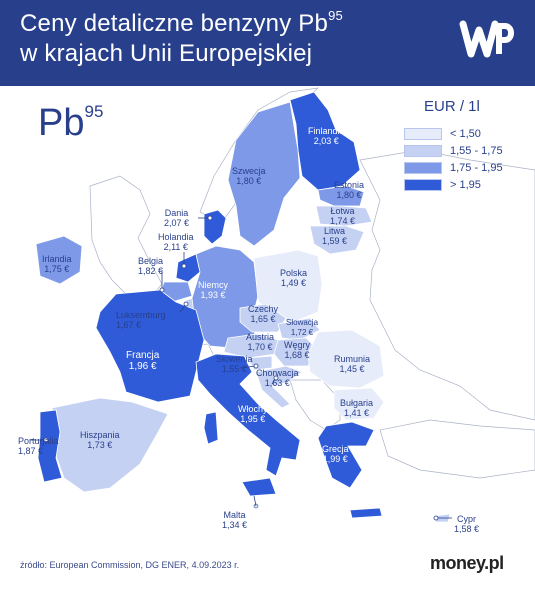 Image resolution: width=535 pixels, height=602 pixels. I want to click on title-text: Ceny detaliczne benzyny Pb, so click(174, 23).